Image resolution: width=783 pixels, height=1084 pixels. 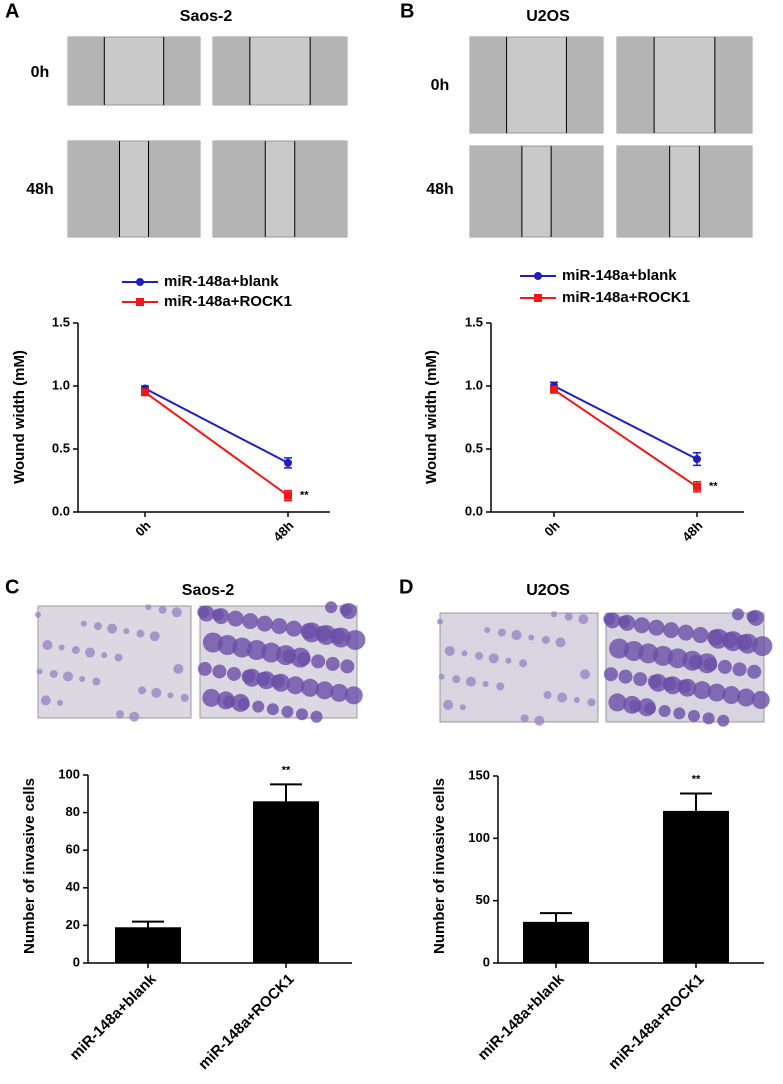 I want to click on row-label: 48h, so click(x=440, y=189).